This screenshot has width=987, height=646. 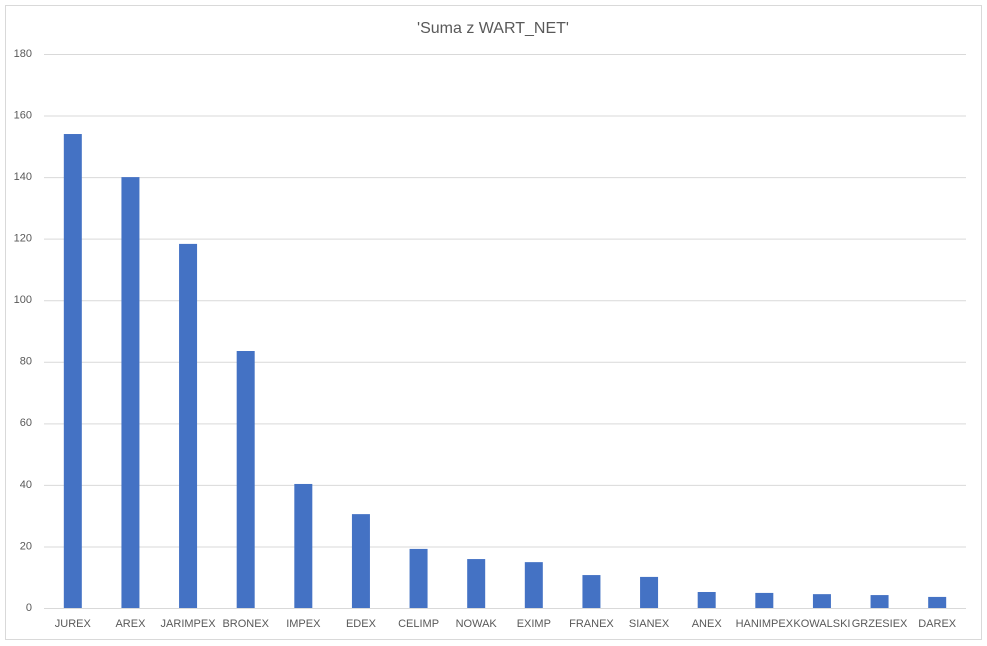 What do you see at coordinates (477, 624) in the screenshot?
I see `x-tick-label: NOWAK` at bounding box center [477, 624].